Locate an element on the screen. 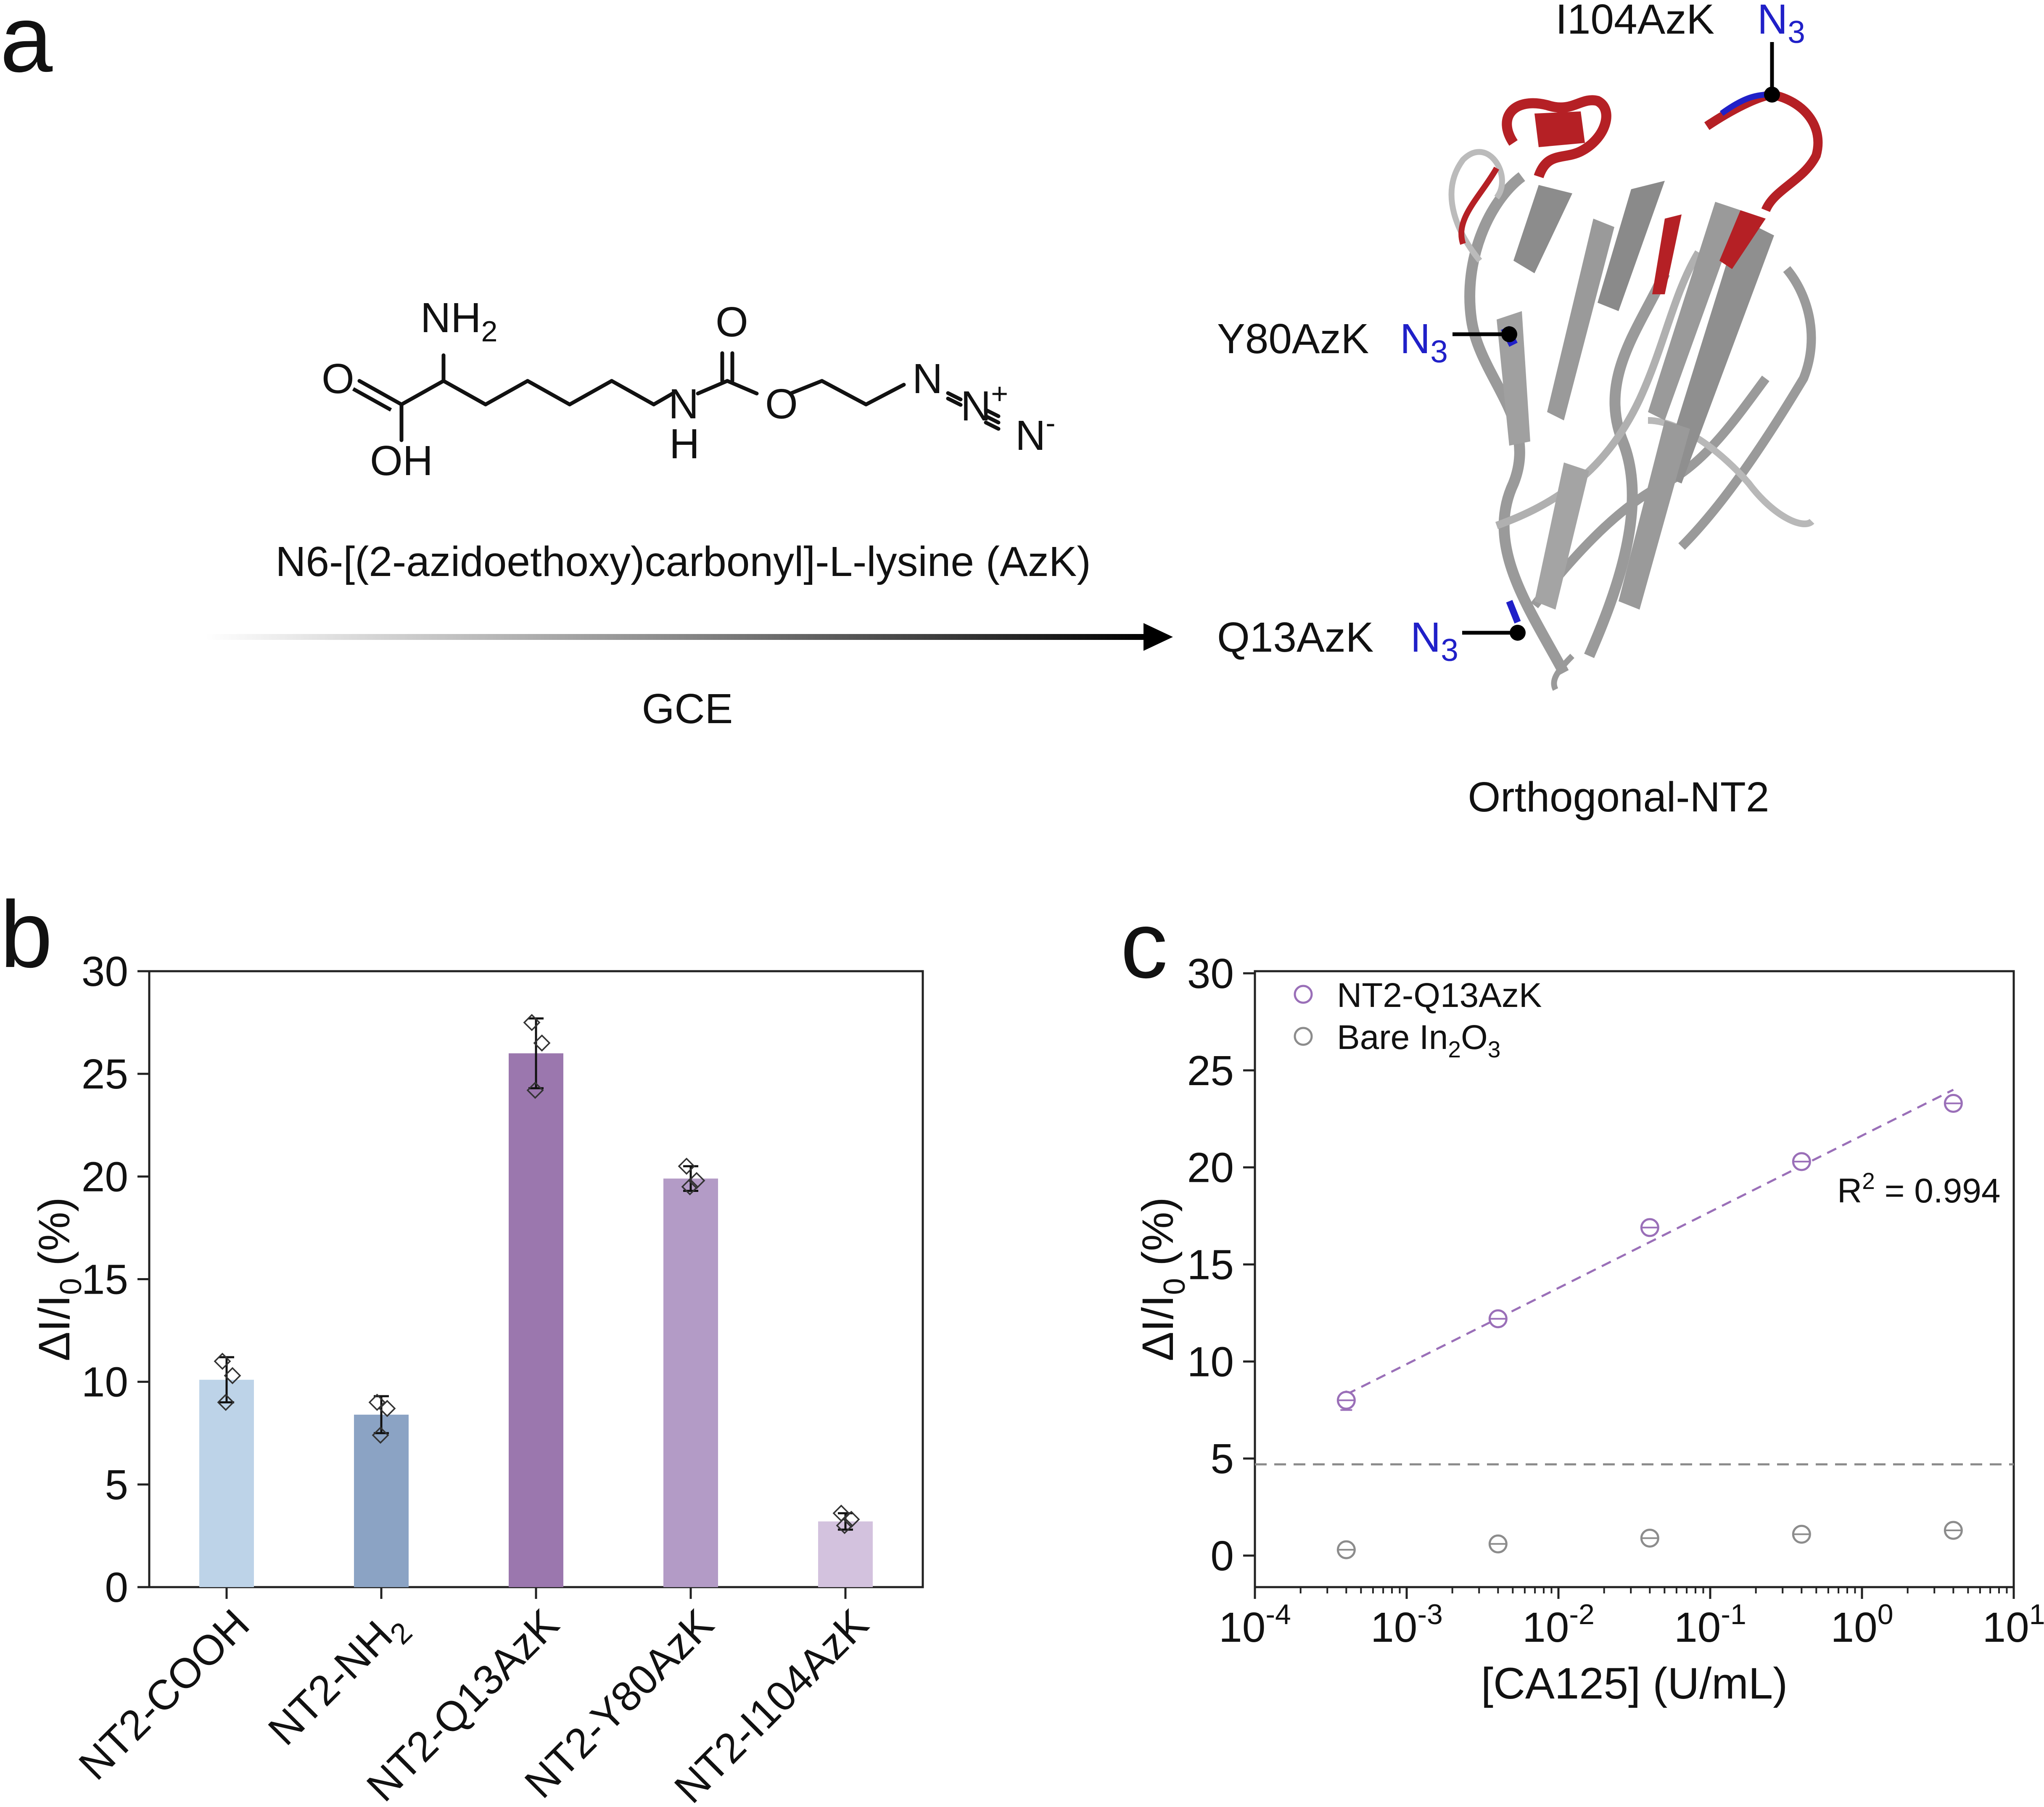  x-tick-label-c: 10⁻⁴ is located at coordinates (1255, 1624).